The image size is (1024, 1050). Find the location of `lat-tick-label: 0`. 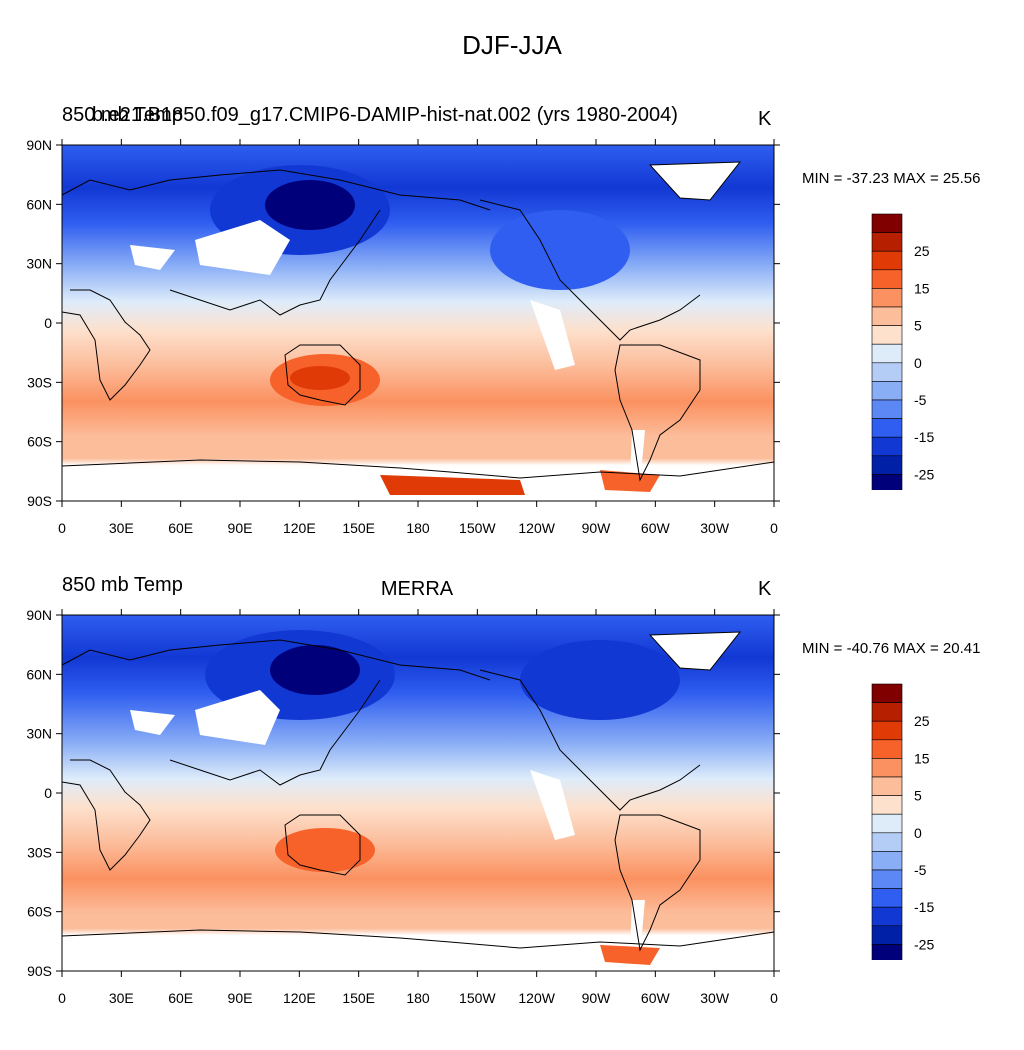

lat-tick-label: 0 is located at coordinates (48, 323).